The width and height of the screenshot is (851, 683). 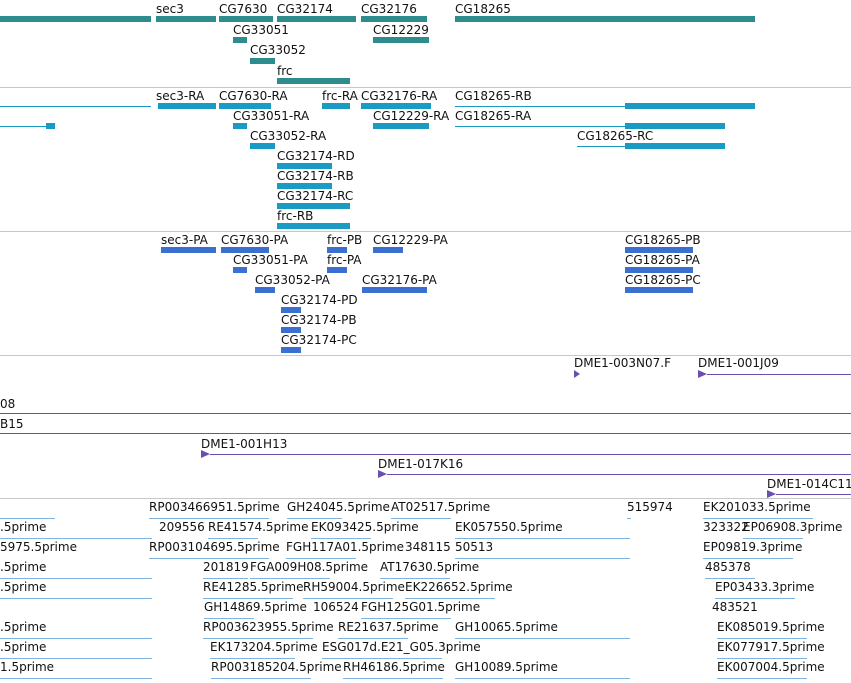 I want to click on protein-label: CG12229-PA, so click(x=410, y=240).